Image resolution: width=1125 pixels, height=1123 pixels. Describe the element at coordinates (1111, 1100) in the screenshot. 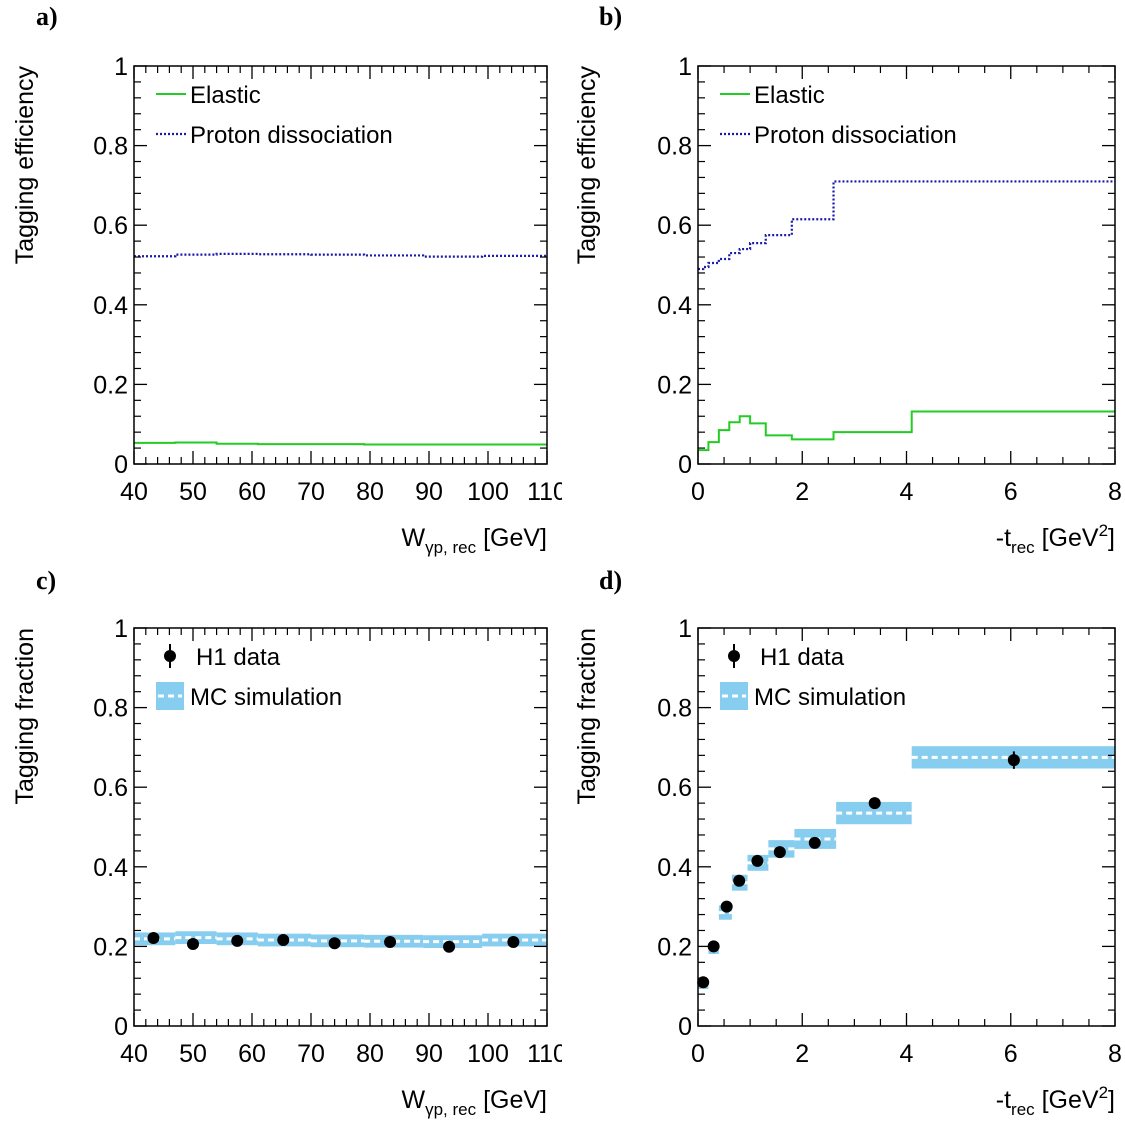

I see `x-axis-title-end: ]` at that location.